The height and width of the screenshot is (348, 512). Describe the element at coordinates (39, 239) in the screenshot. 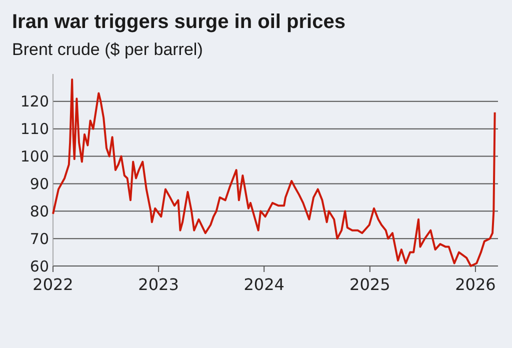

I see `y-tick-label: 70` at that location.